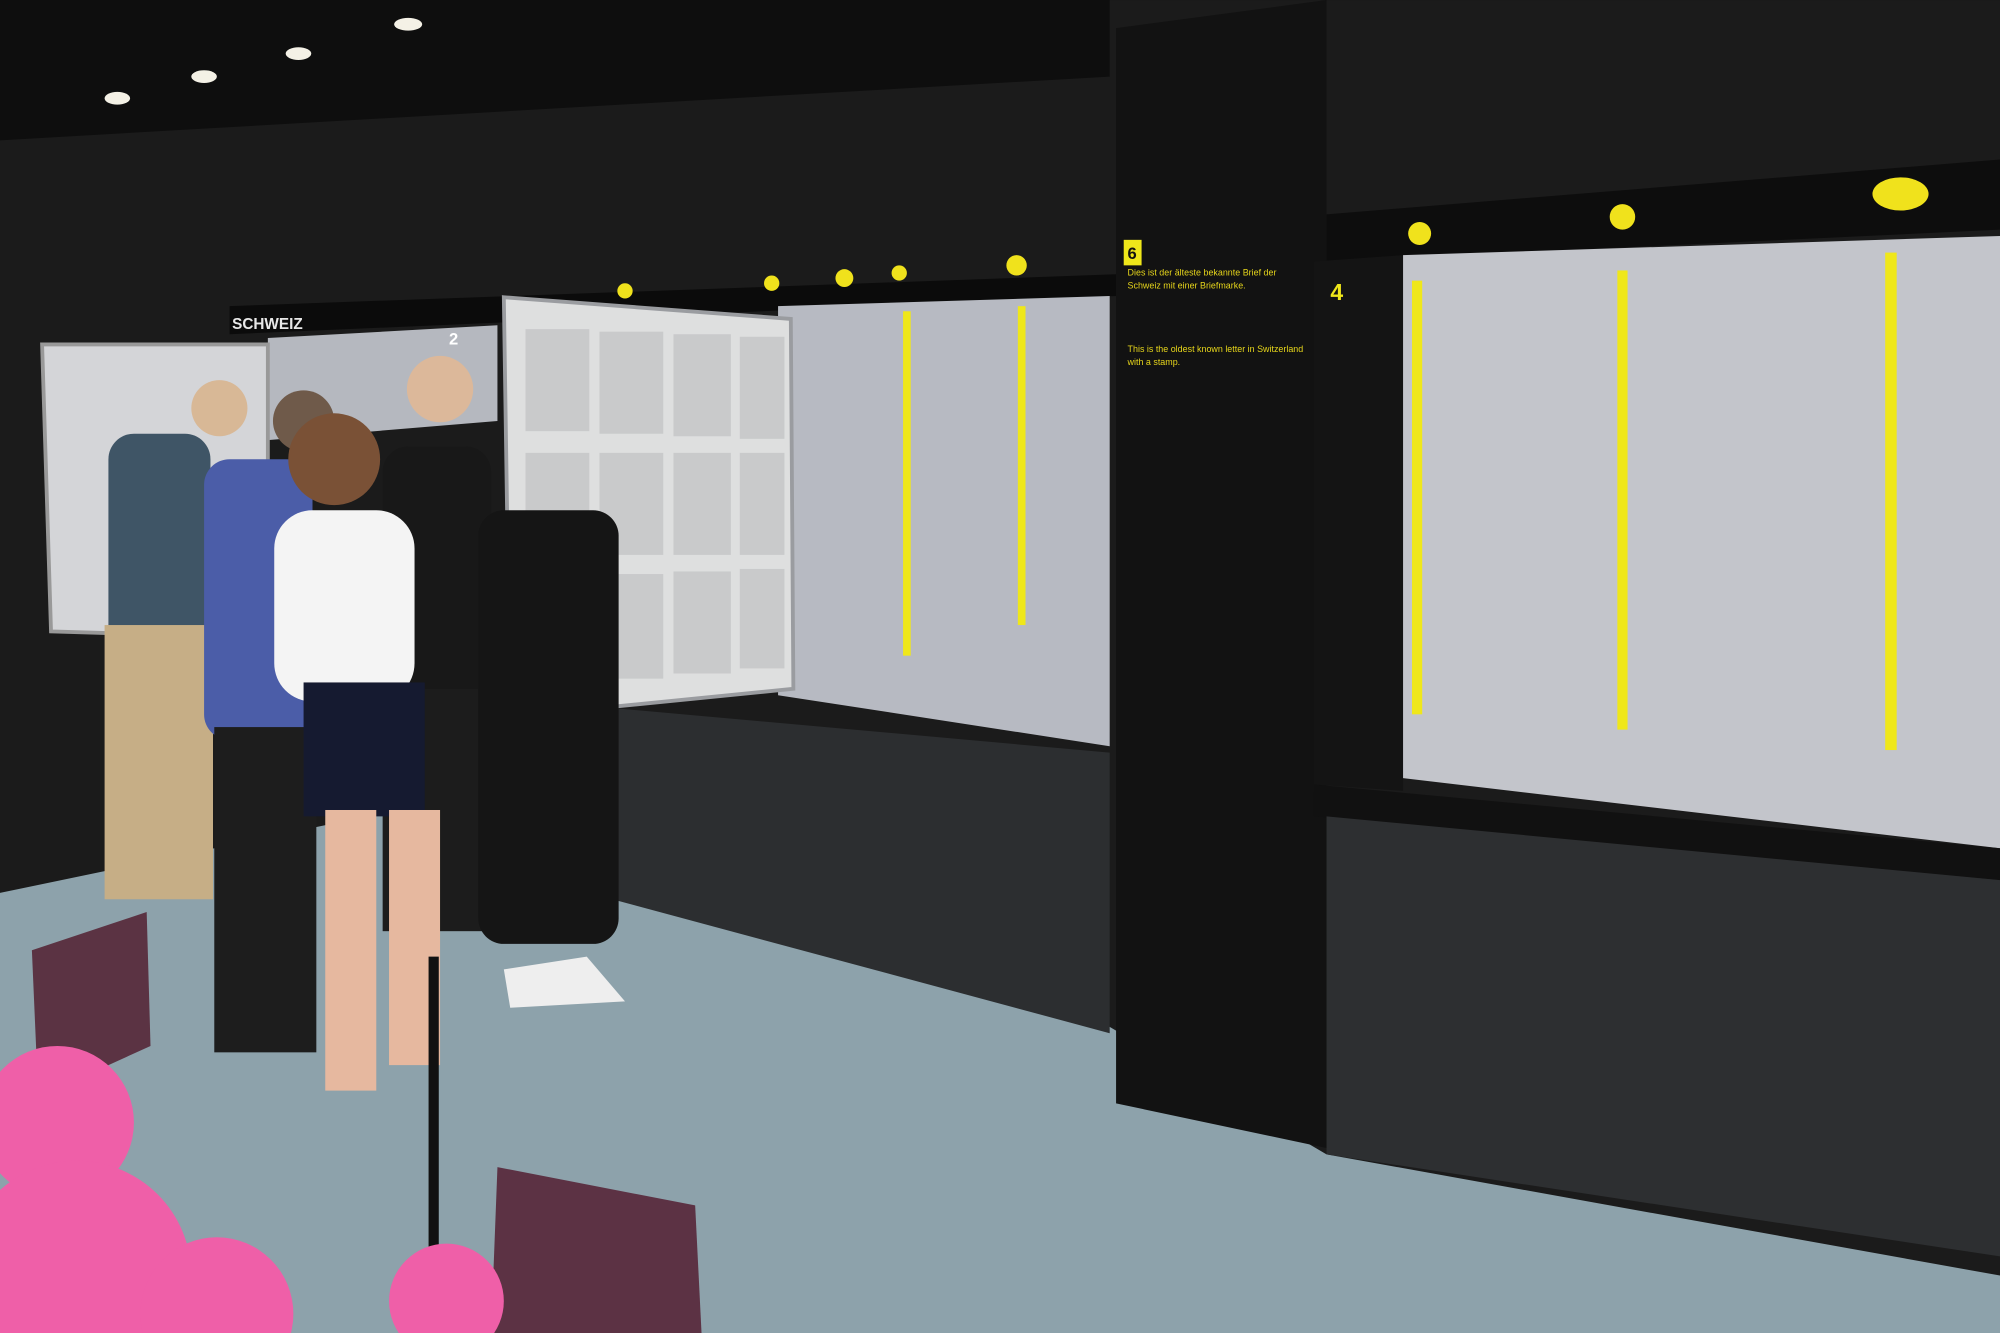  I want to click on flowers, so click(252, 1189).